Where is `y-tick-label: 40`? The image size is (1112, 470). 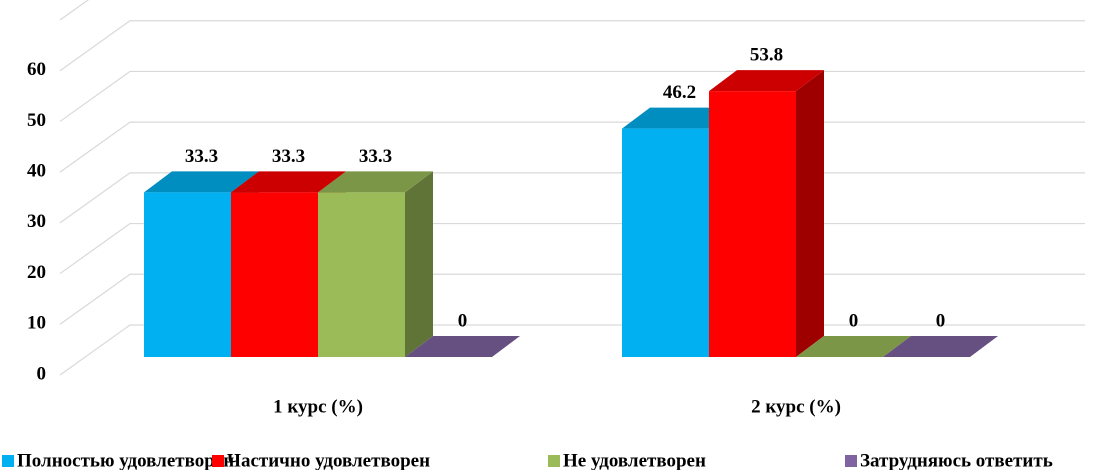 y-tick-label: 40 is located at coordinates (36, 171).